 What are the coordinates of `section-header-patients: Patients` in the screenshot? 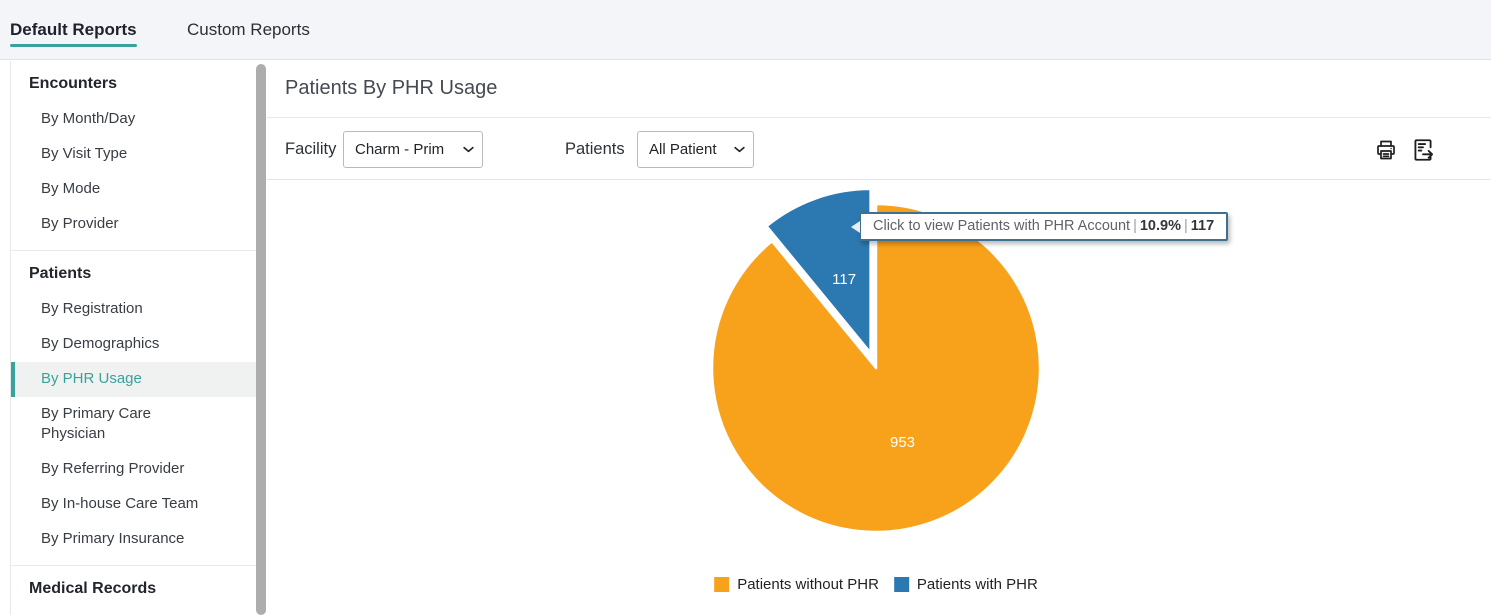 It's located at (60, 273).